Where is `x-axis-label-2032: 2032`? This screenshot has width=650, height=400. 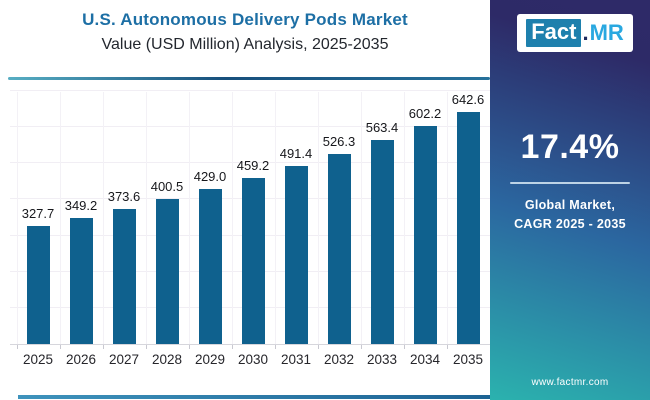 x-axis-label-2032: 2032 is located at coordinates (339, 359).